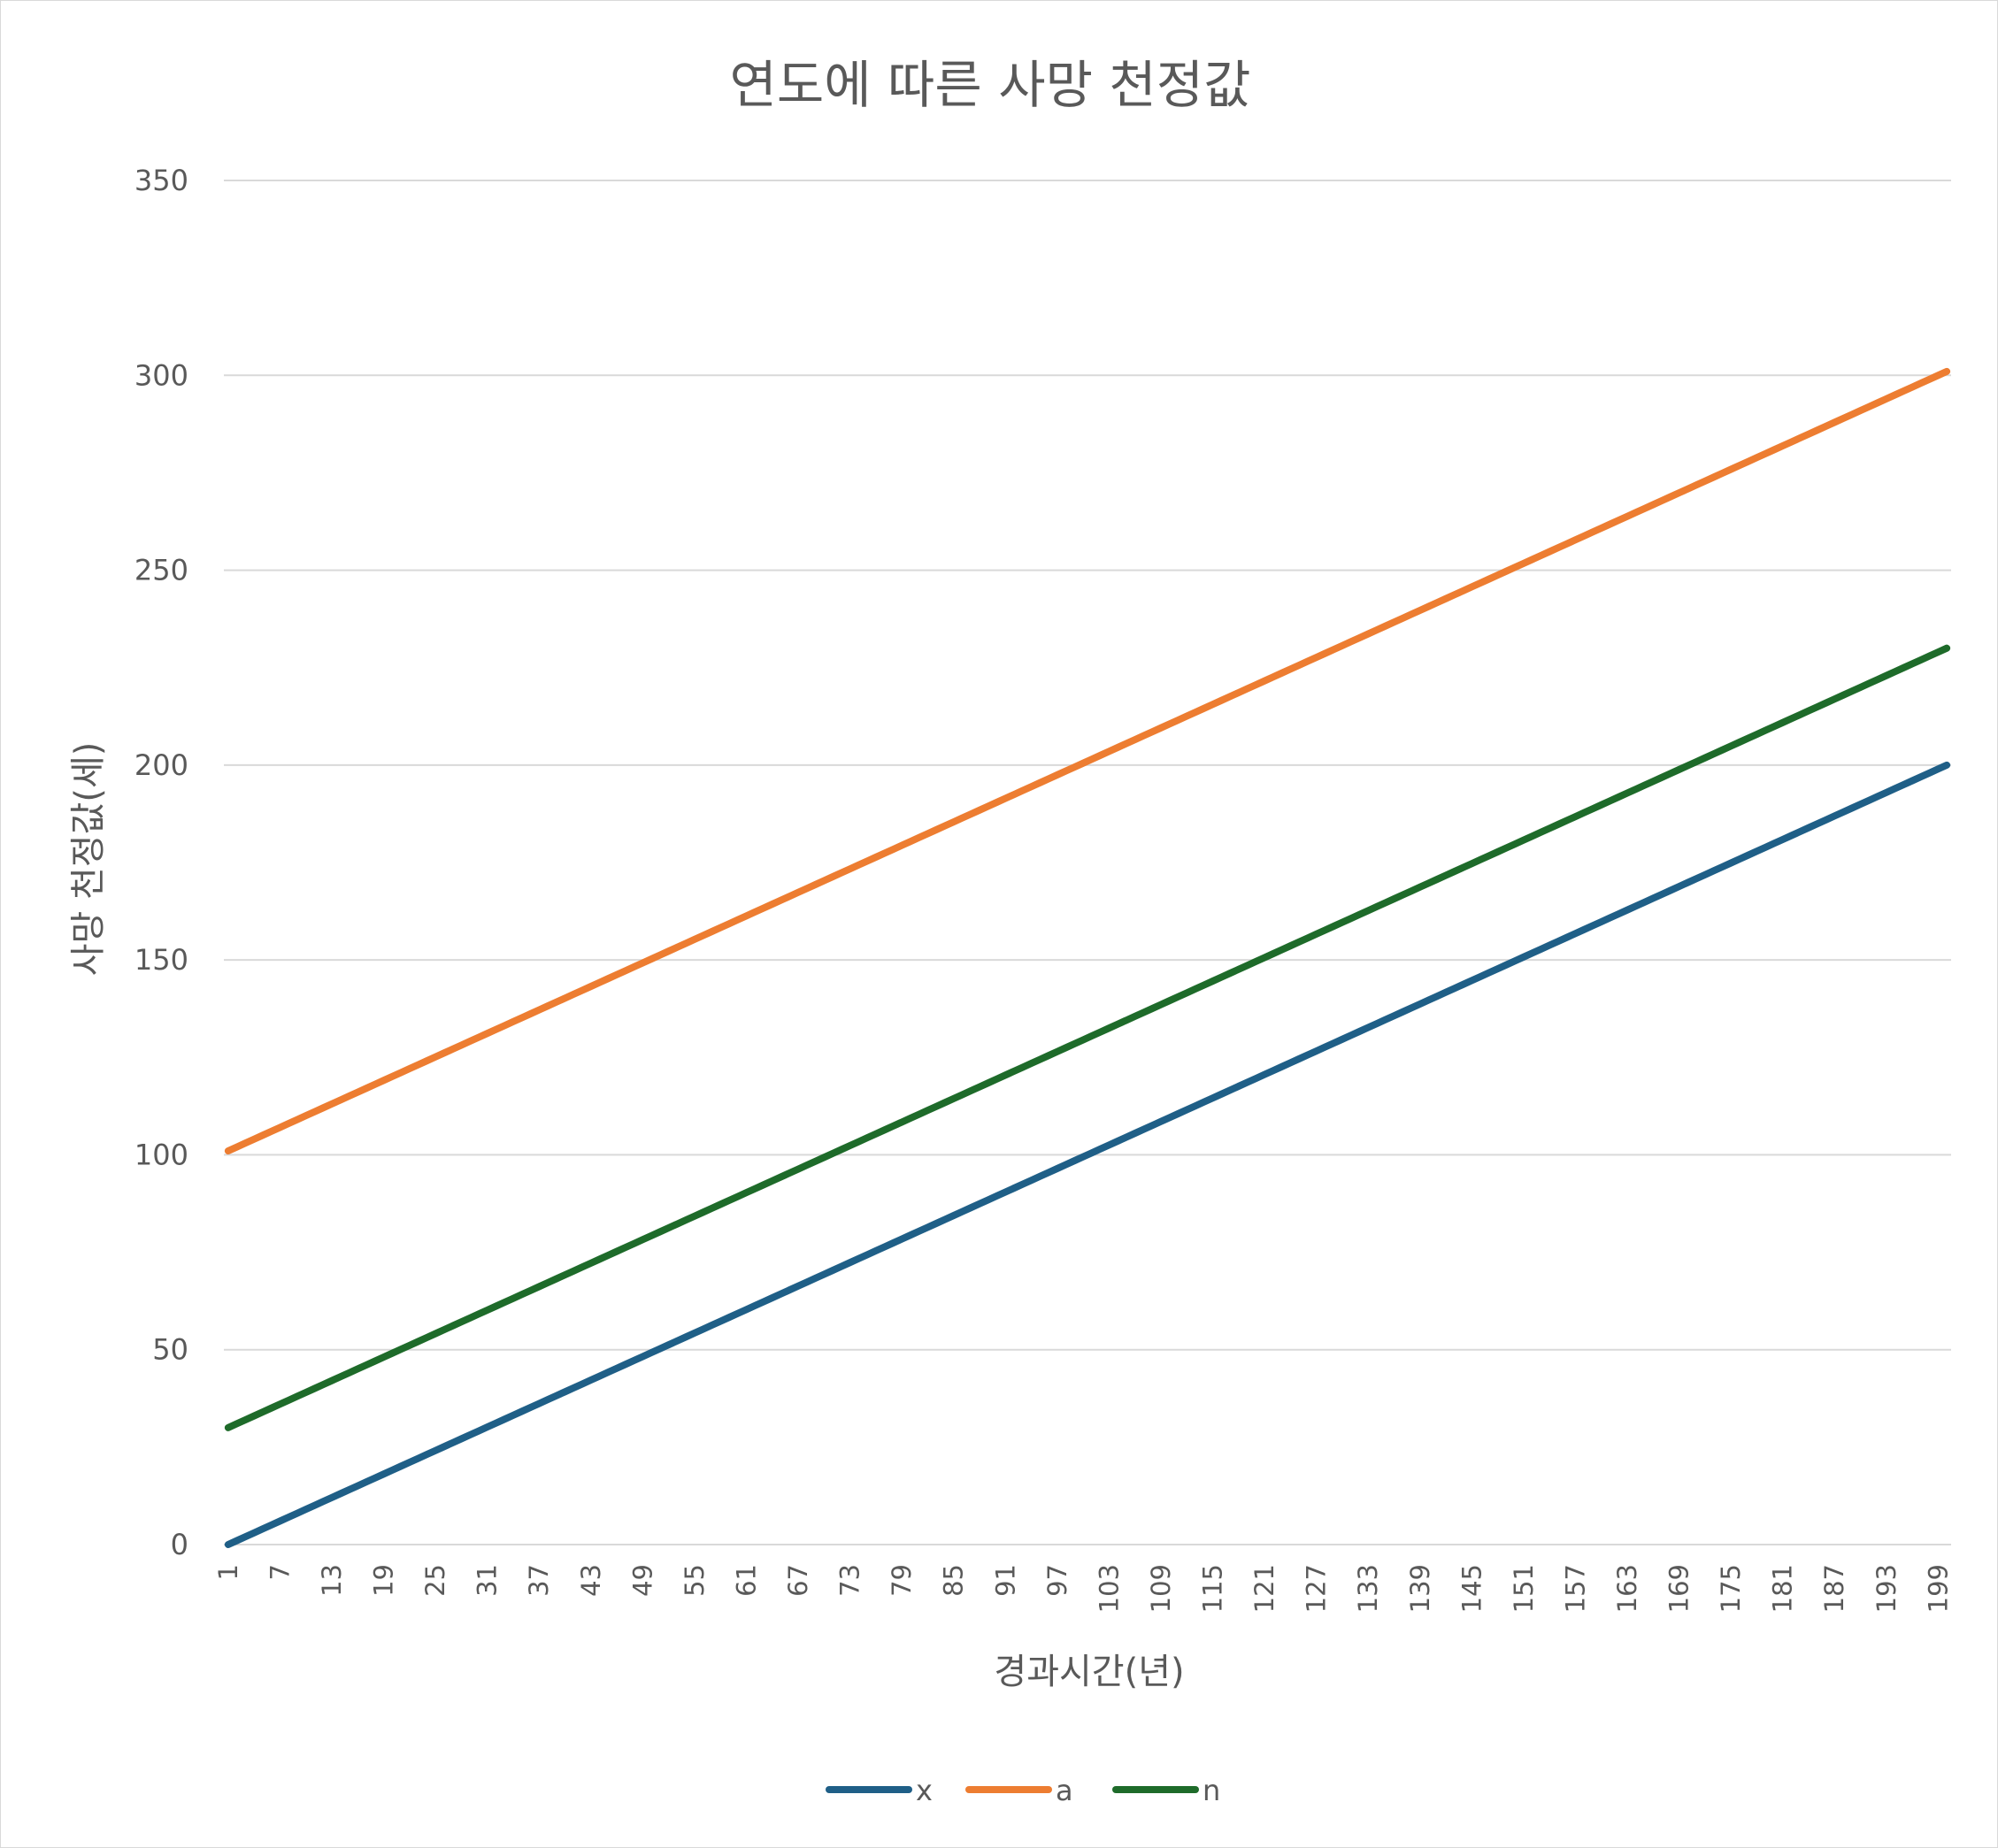 This screenshot has height=1848, width=1998. Describe the element at coordinates (695, 1580) in the screenshot. I see `x-tick-label: 55` at that location.